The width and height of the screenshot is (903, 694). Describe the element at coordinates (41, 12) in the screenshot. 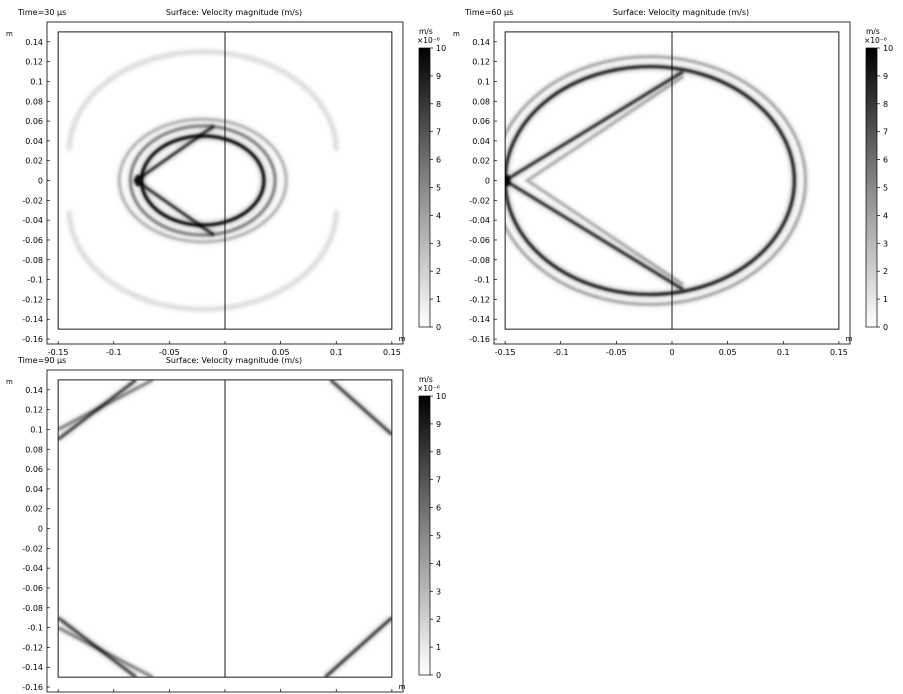

I see `time-label: Time=30 μs` at that location.